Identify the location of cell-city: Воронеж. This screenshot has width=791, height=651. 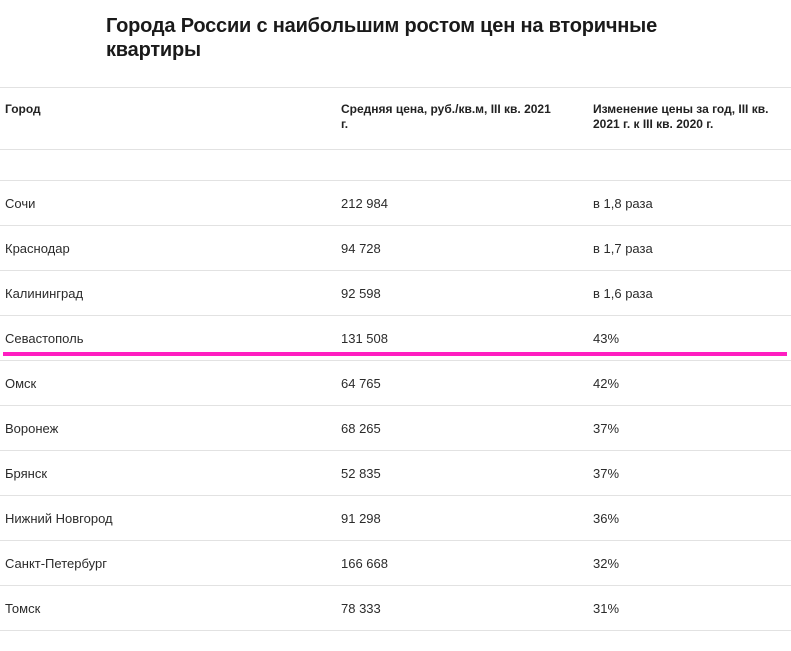
(32, 428).